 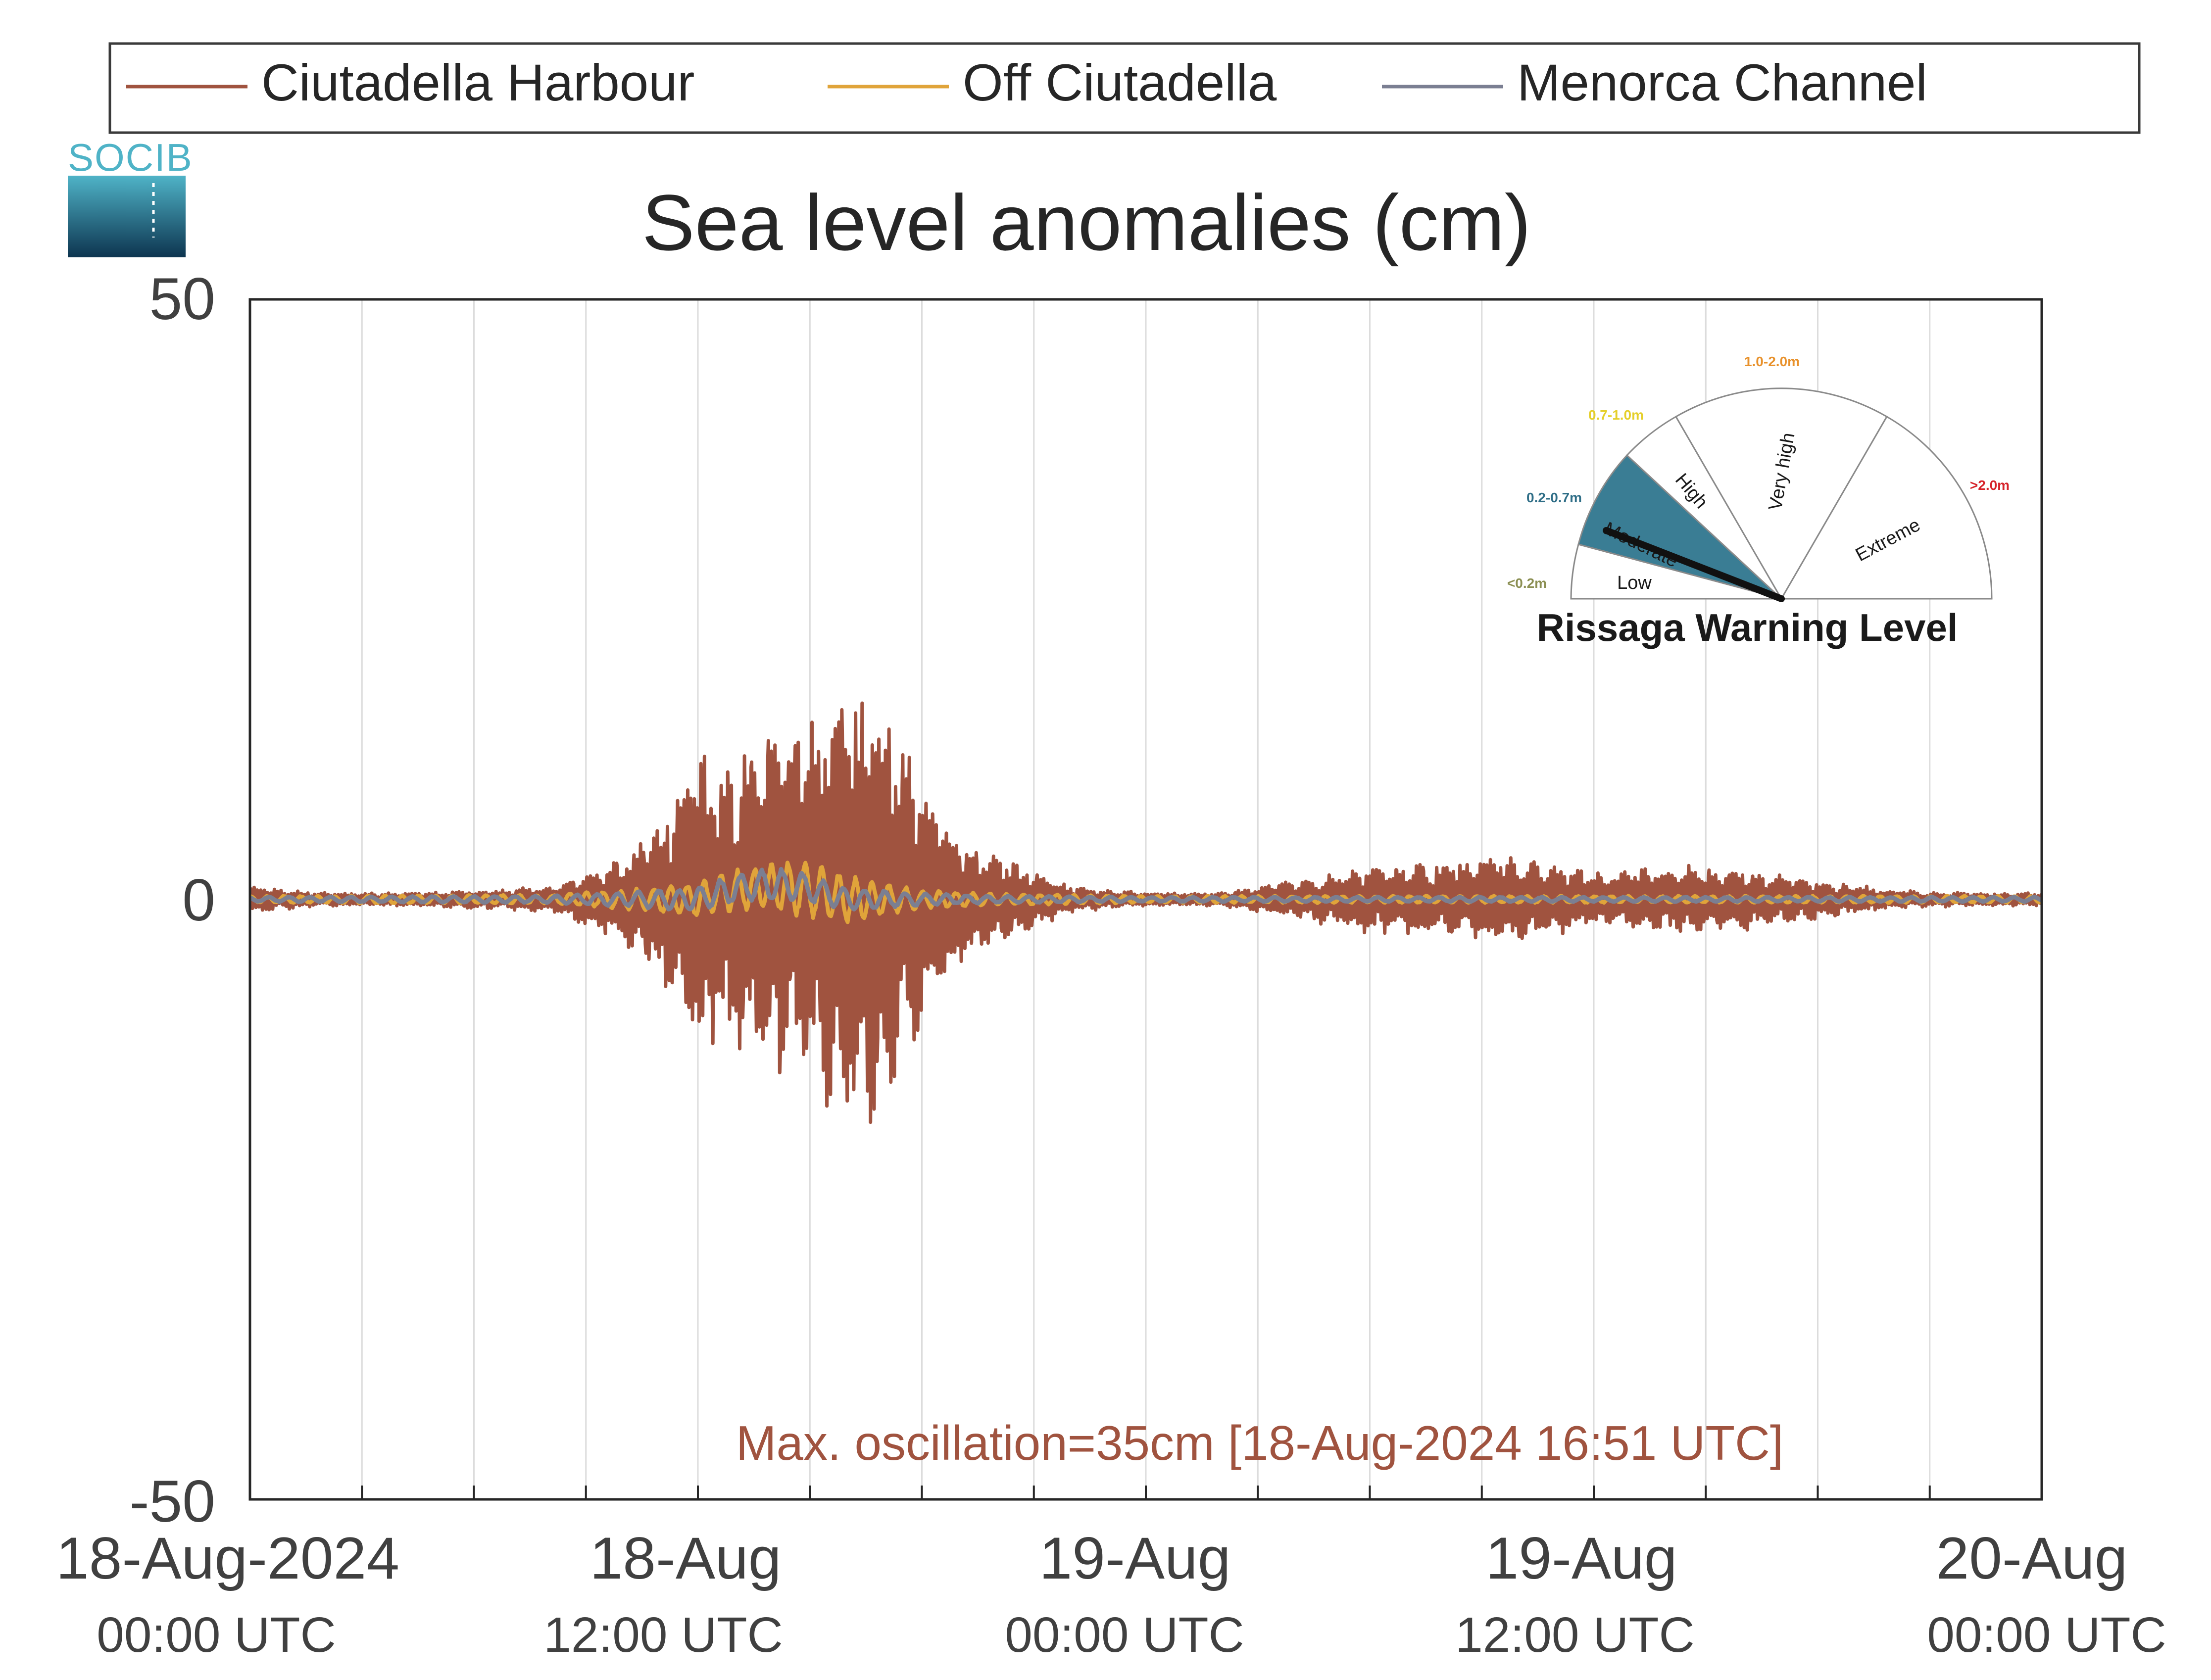 I want to click on x-tick-marks, so click(x=1146, y=1492).